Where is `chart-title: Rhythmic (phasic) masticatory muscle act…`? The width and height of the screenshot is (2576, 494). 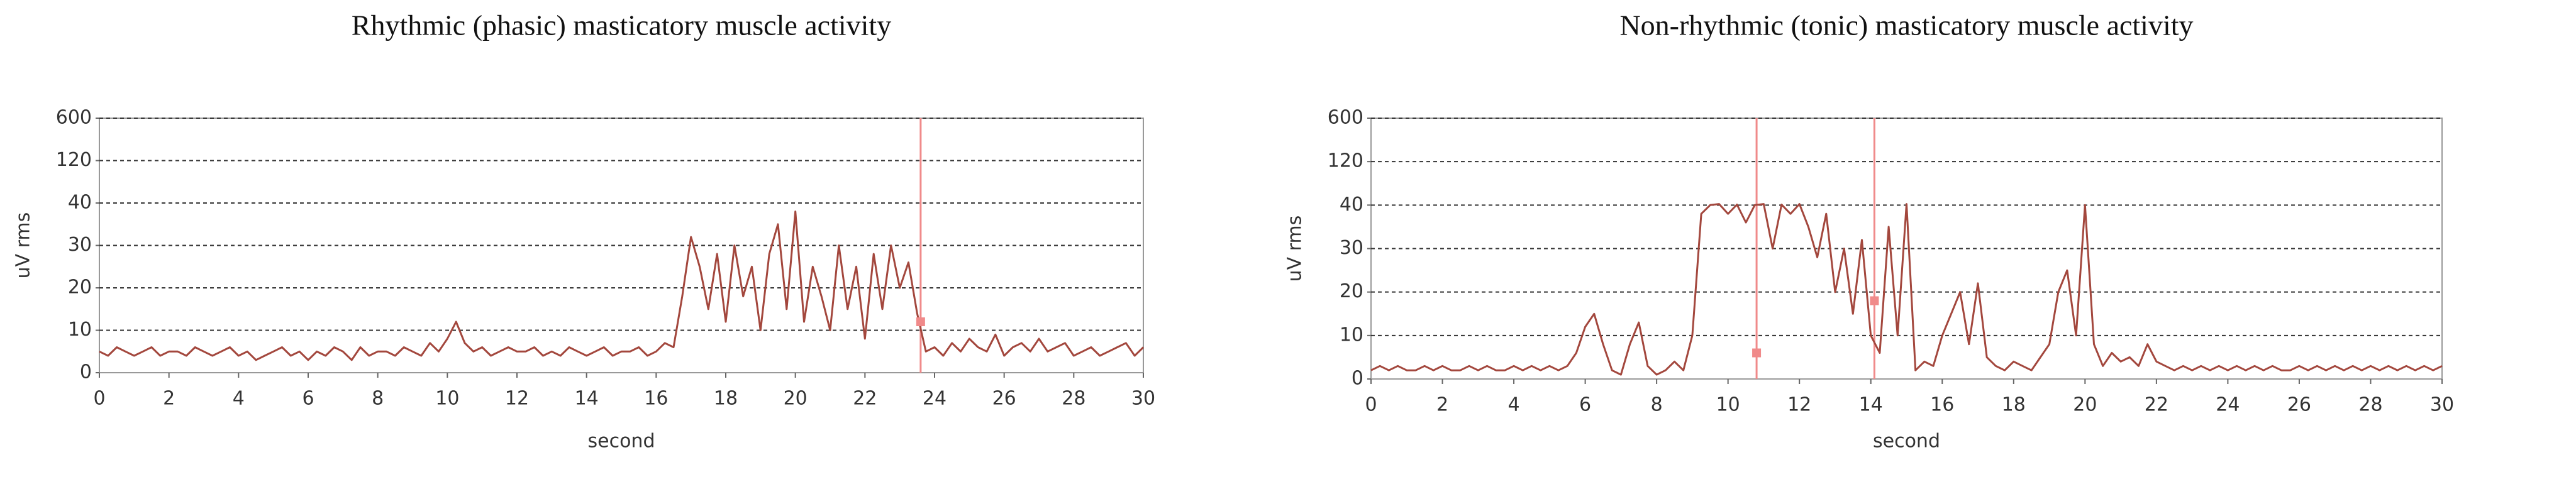 chart-title: Rhythmic (phasic) masticatory muscle act… is located at coordinates (621, 25).